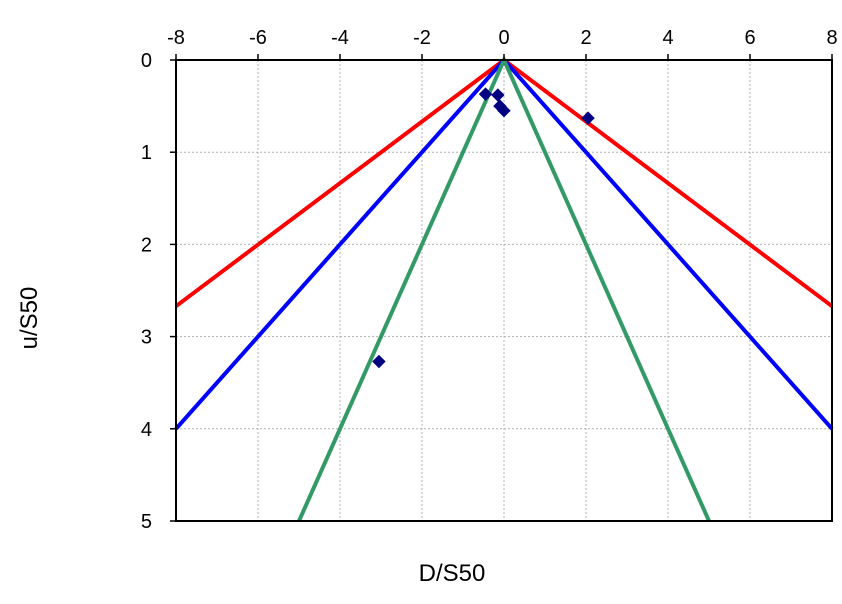  What do you see at coordinates (422, 38) in the screenshot?
I see `x-tick-label: -2` at bounding box center [422, 38].